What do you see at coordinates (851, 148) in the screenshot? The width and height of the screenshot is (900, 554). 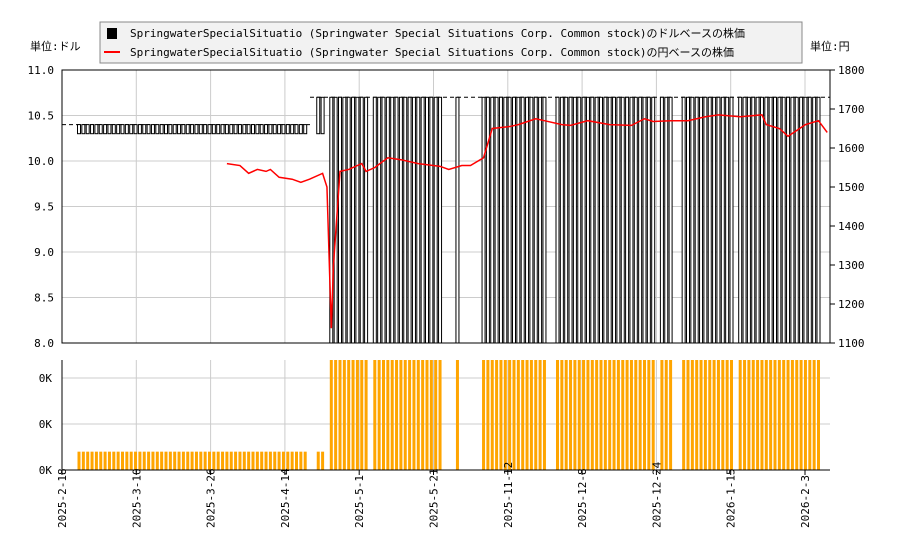 I see `y-tick-label-right: 1600` at bounding box center [851, 148].